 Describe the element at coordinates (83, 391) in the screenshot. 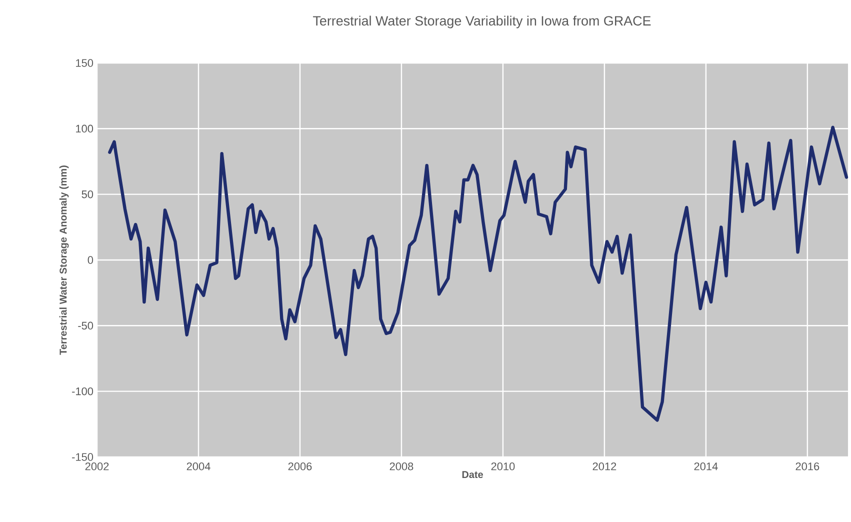

I see `y-tick-label: -100` at that location.